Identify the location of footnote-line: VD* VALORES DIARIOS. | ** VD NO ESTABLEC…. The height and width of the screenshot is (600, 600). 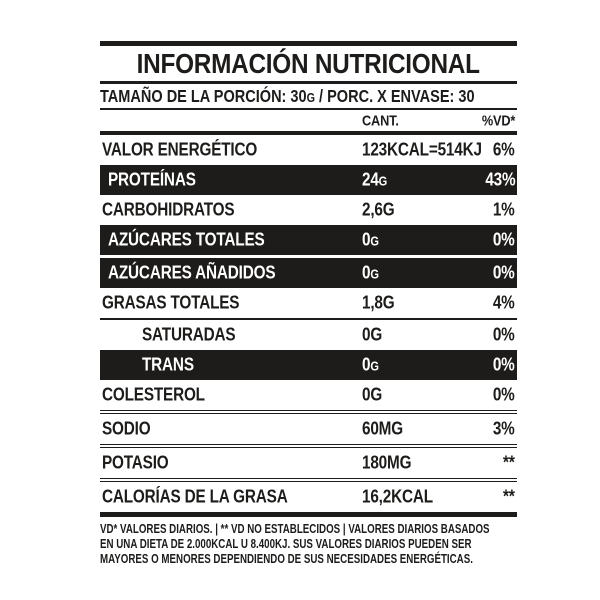
(308, 529).